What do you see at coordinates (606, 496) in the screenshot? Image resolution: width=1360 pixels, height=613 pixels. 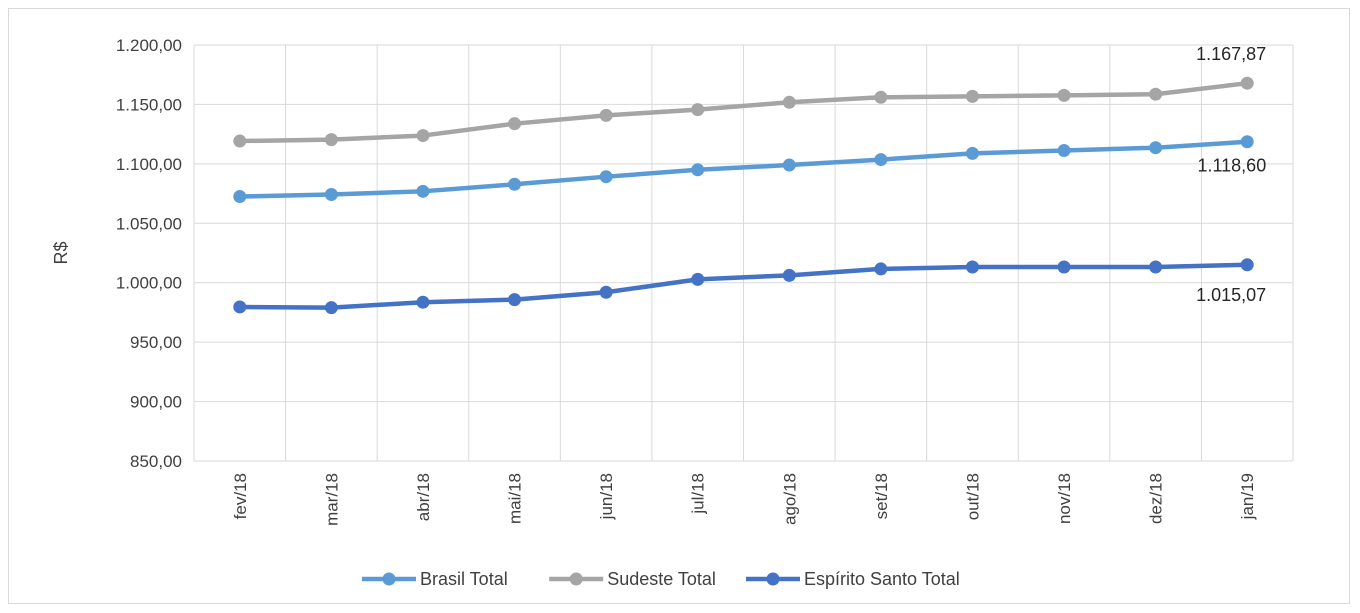 I see `x-tick-label: jun/18` at bounding box center [606, 496].